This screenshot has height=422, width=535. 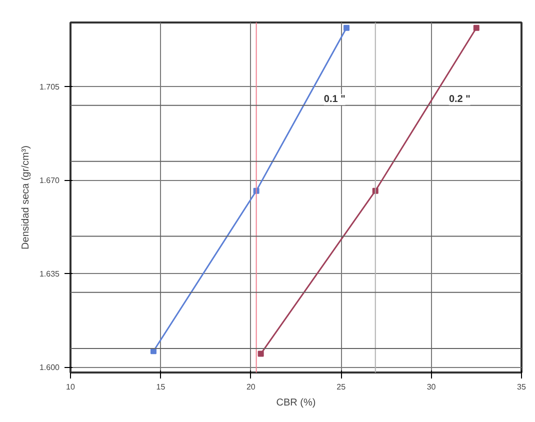 I want to click on y-tick-label: 1.635, so click(x=49, y=274).